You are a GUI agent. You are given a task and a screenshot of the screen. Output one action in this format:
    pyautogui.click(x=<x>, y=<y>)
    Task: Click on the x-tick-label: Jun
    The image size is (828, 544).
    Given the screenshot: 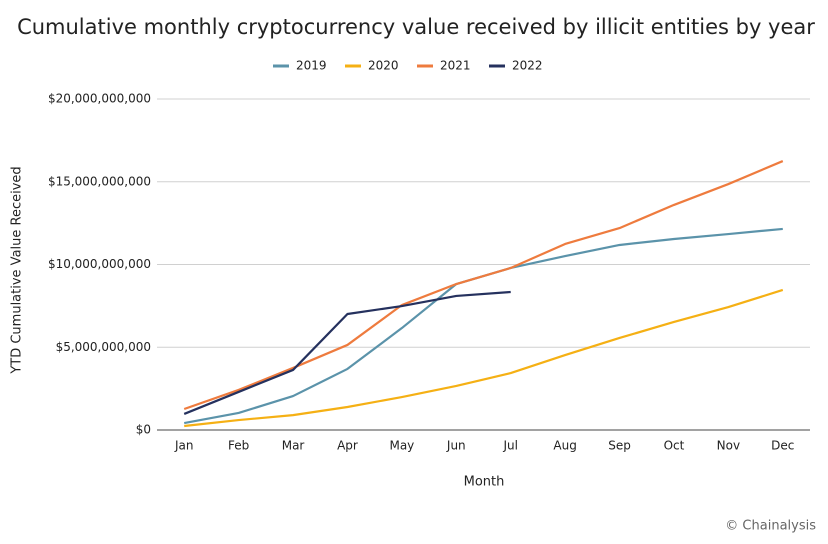 What is the action you would take?
    pyautogui.click(x=456, y=446)
    